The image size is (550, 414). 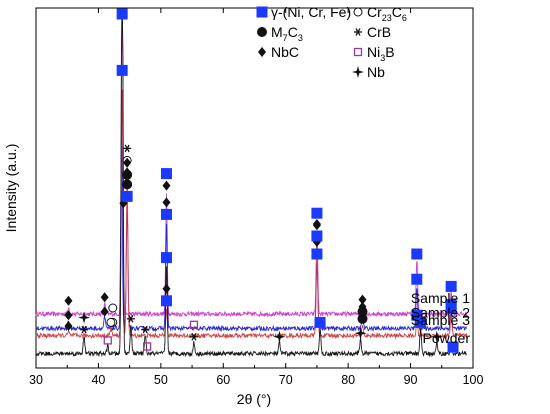 I want to click on legend-label-part: 6, so click(x=404, y=18).